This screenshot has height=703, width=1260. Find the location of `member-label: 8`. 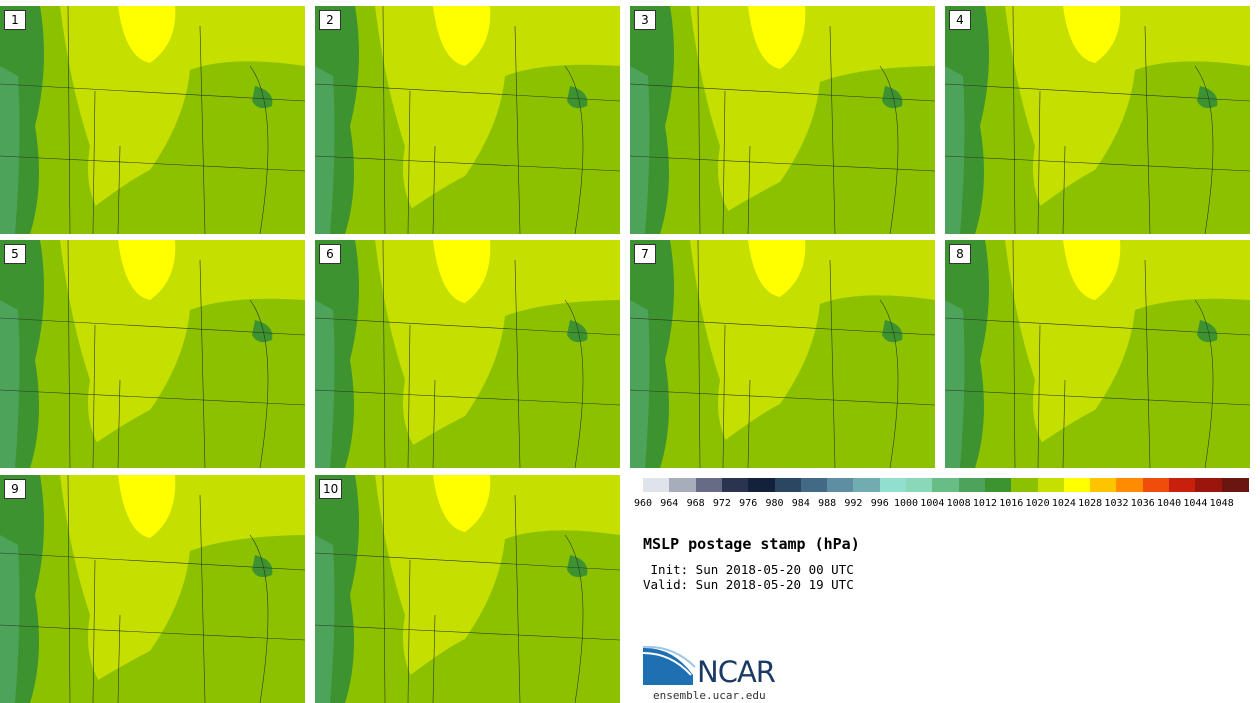

member-label: 8 is located at coordinates (960, 254).